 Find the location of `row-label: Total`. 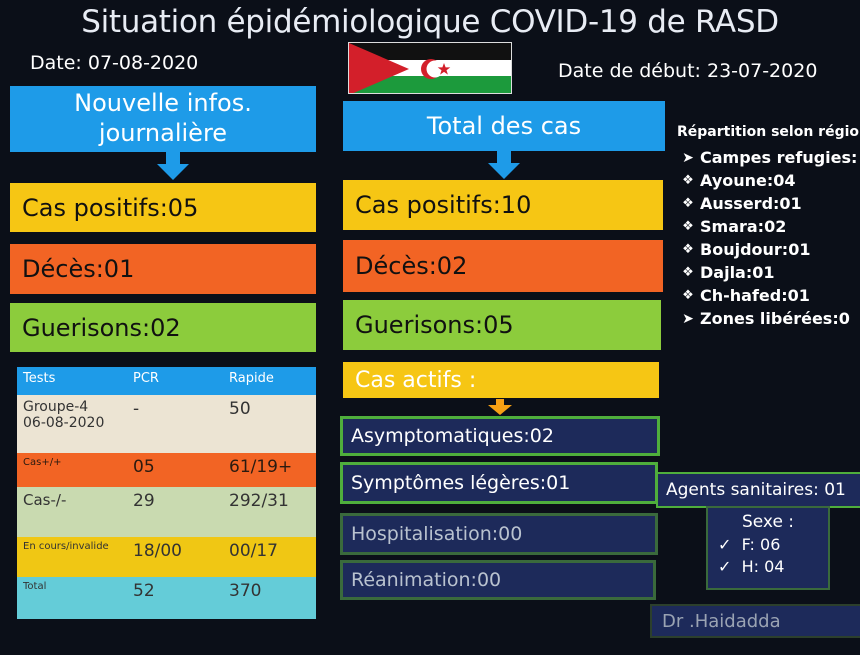

row-label: Total is located at coordinates (72, 598).